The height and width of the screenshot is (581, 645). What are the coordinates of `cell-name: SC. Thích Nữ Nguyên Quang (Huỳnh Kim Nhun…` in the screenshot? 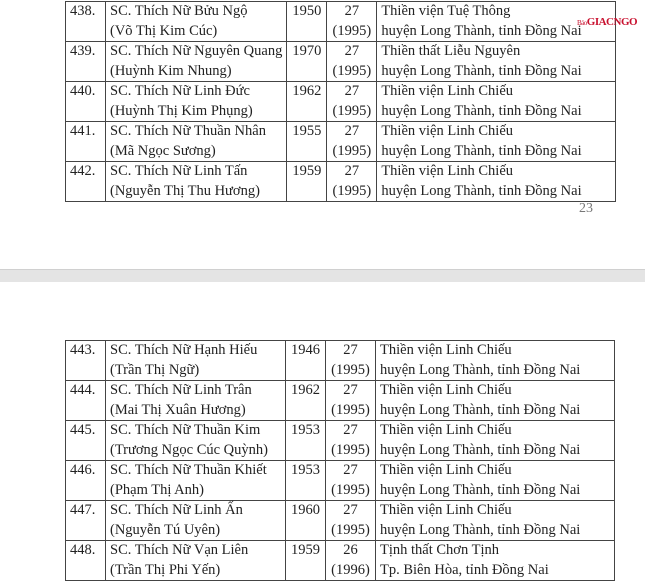 It's located at (196, 61).